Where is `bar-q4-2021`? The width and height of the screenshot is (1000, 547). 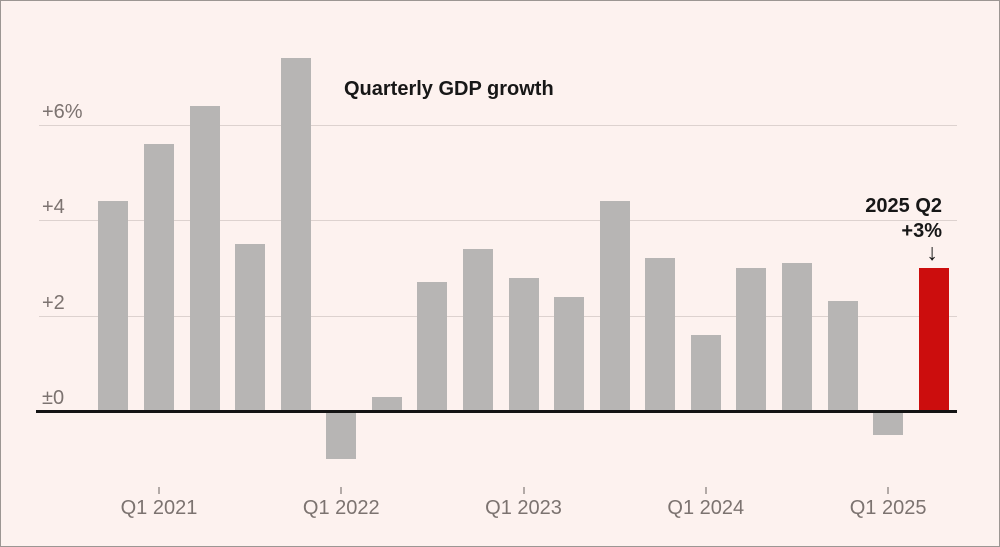 bar-q4-2021 is located at coordinates (295, 234).